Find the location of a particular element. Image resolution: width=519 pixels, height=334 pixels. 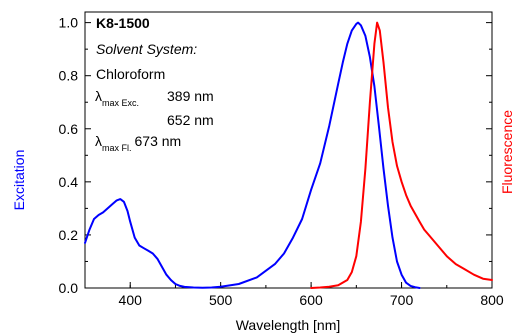

x-tick-label: 800 is located at coordinates (492, 300).